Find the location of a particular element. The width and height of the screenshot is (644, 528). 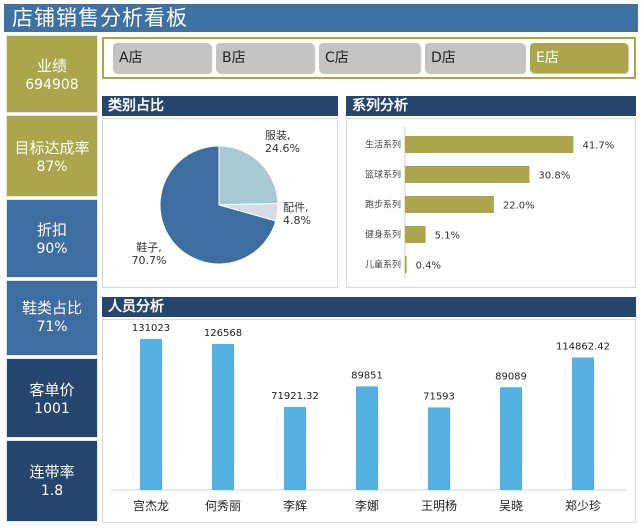

staff-name-label: 郑少珍 is located at coordinates (583, 505).